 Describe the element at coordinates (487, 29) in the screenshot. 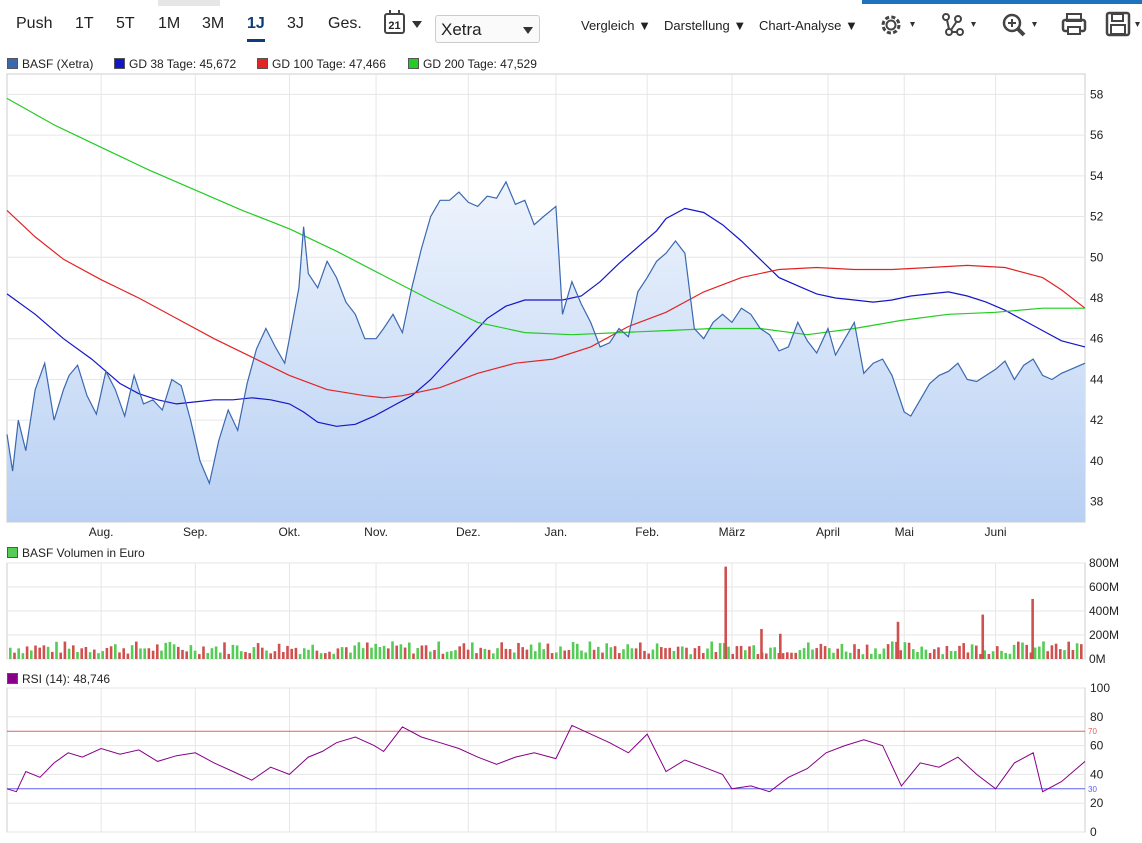

I see `exchange-select: Xetra` at that location.